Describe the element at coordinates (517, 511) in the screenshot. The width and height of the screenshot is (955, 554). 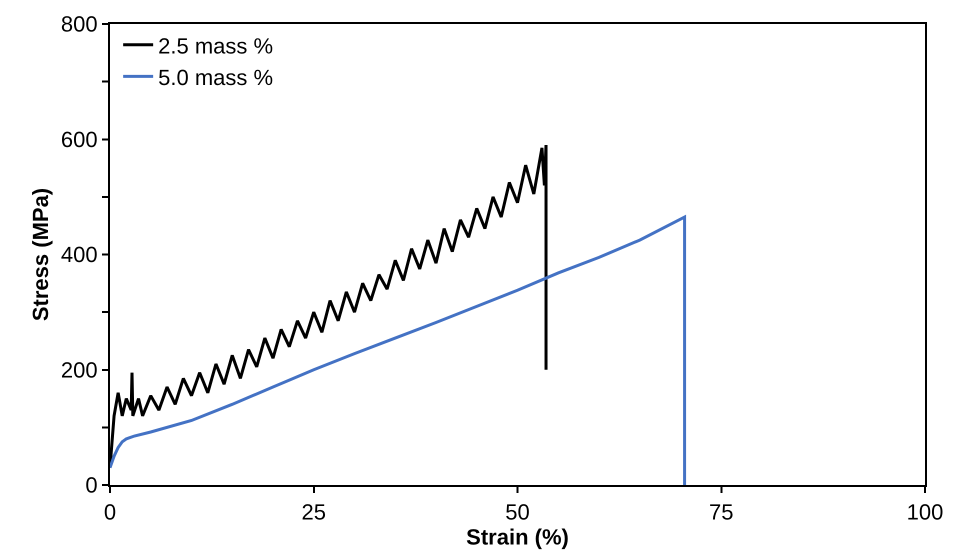
I see `x-tick-label: 50` at that location.